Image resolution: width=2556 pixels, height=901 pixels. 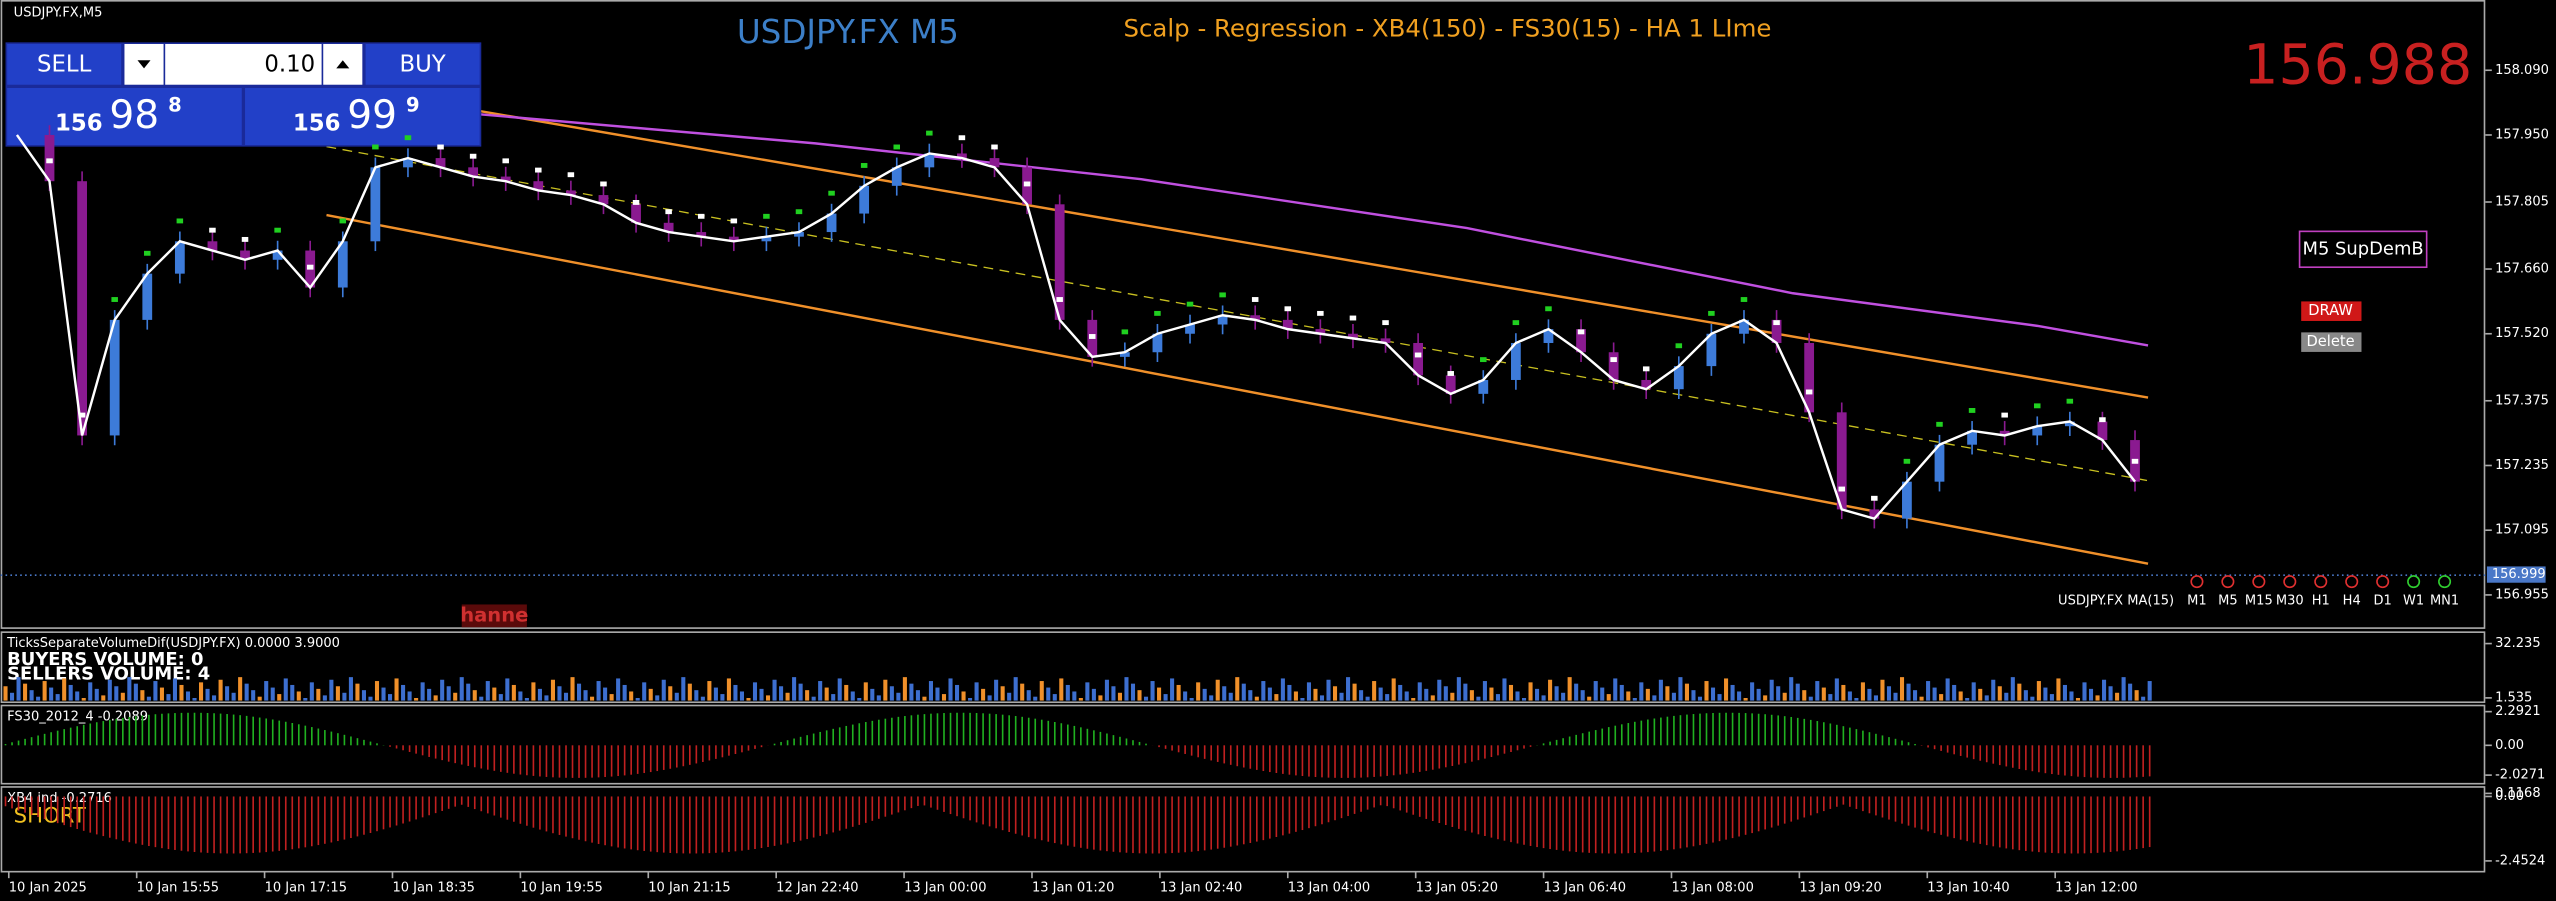 I want to click on bid-small: 8, so click(x=175, y=104).